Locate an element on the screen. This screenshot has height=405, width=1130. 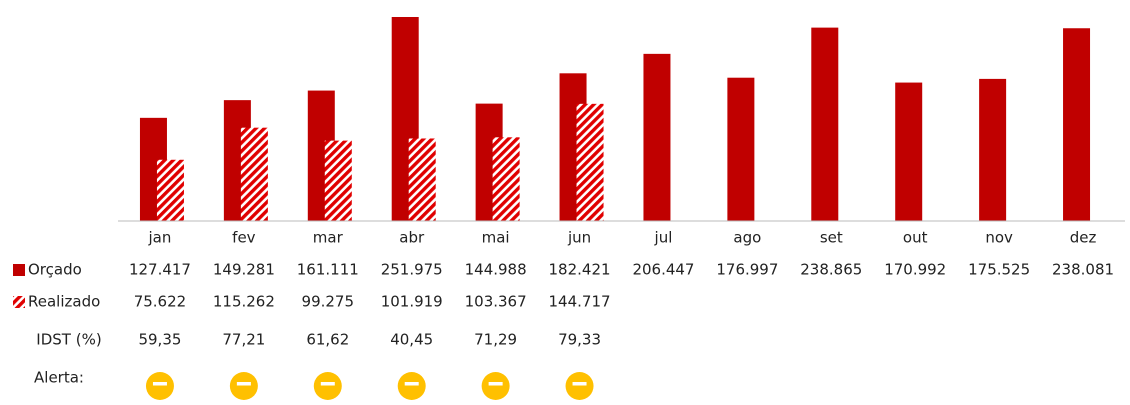
x-tick-label: jan is located at coordinates (160, 238).